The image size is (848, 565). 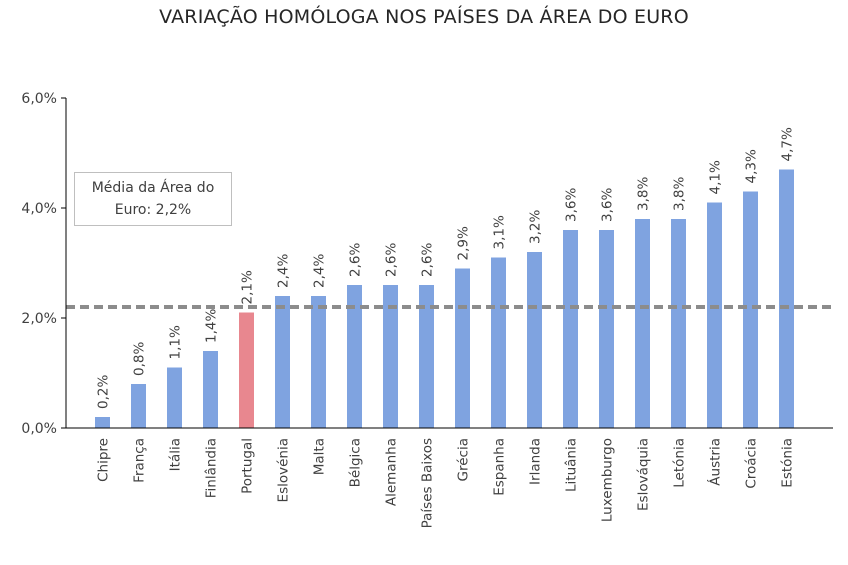 What do you see at coordinates (176, 342) in the screenshot?
I see `data-label: 1,1%` at bounding box center [176, 342].